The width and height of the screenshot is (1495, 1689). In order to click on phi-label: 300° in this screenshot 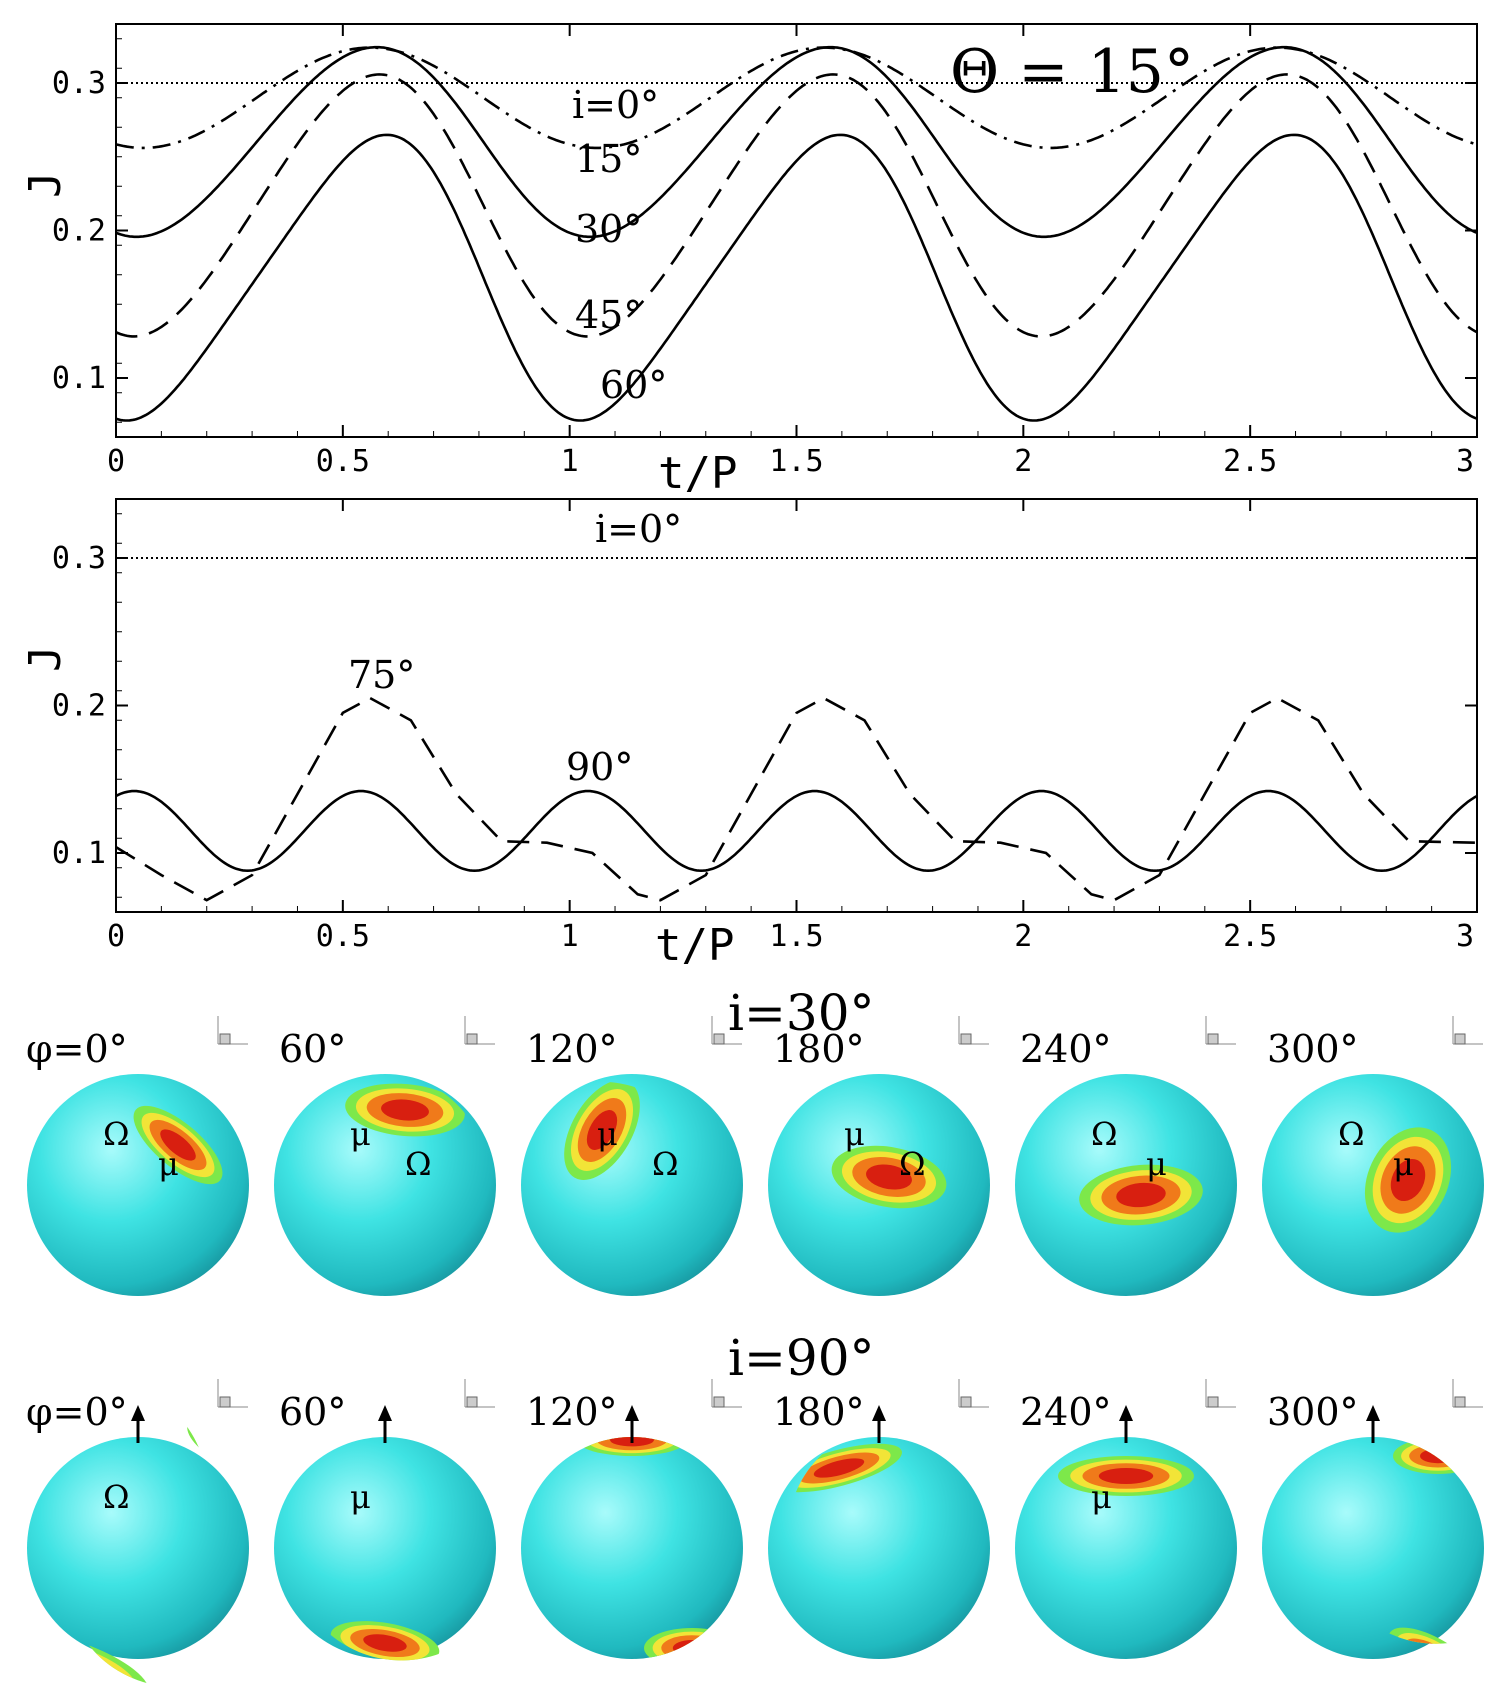, I will do `click(1313, 1412)`.